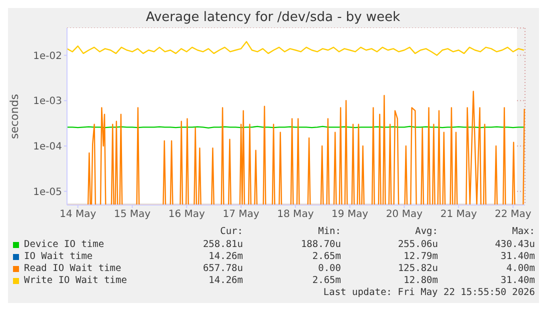 Image resolution: width=547 pixels, height=311 pixels. Describe the element at coordinates (222, 244) in the screenshot. I see `text: 258.81u` at that location.